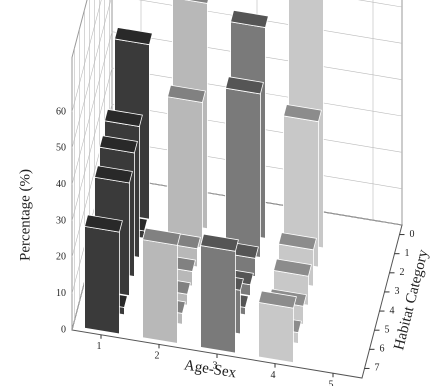 The width and height of the screenshot is (430, 386). Describe the element at coordinates (157, 356) in the screenshot. I see `x-tick-label: 2` at that location.